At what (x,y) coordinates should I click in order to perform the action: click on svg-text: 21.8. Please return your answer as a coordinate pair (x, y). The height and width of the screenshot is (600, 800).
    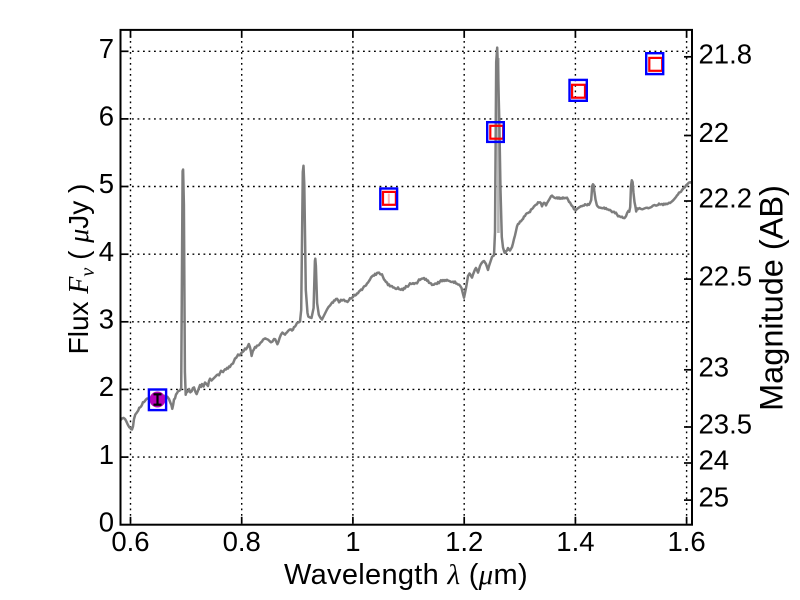
    Looking at the image, I should click on (726, 53).